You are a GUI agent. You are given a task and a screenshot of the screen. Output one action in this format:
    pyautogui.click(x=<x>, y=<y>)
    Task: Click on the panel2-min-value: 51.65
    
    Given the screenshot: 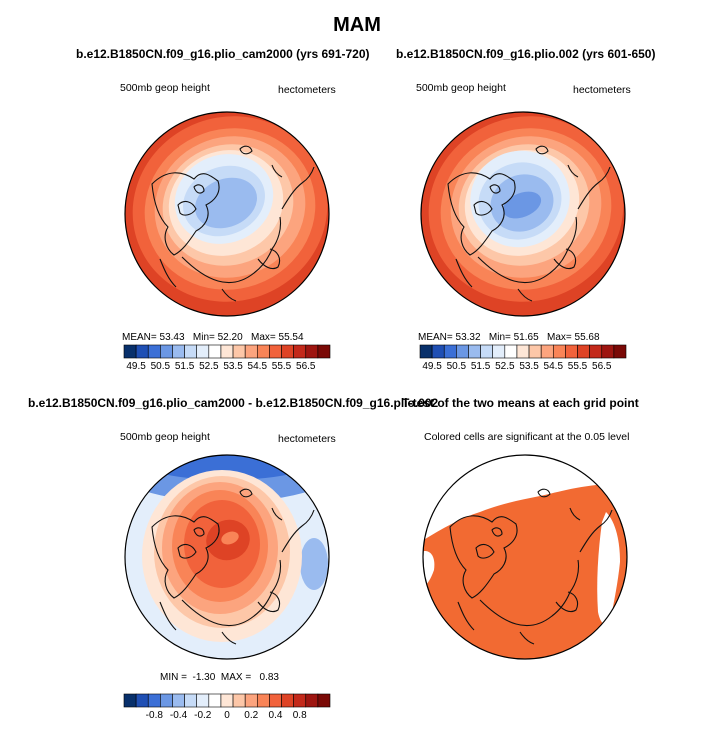 What is the action you would take?
    pyautogui.click(x=526, y=337)
    